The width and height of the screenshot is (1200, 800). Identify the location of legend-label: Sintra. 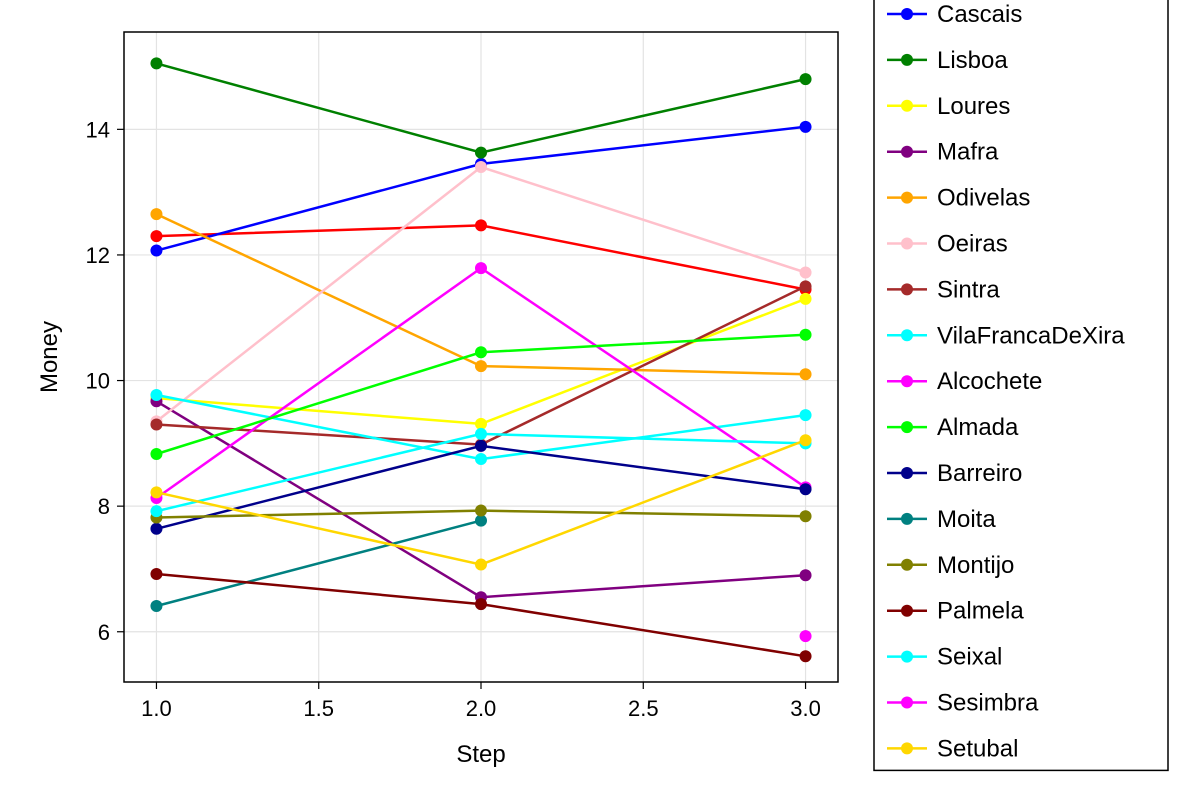
(968, 289).